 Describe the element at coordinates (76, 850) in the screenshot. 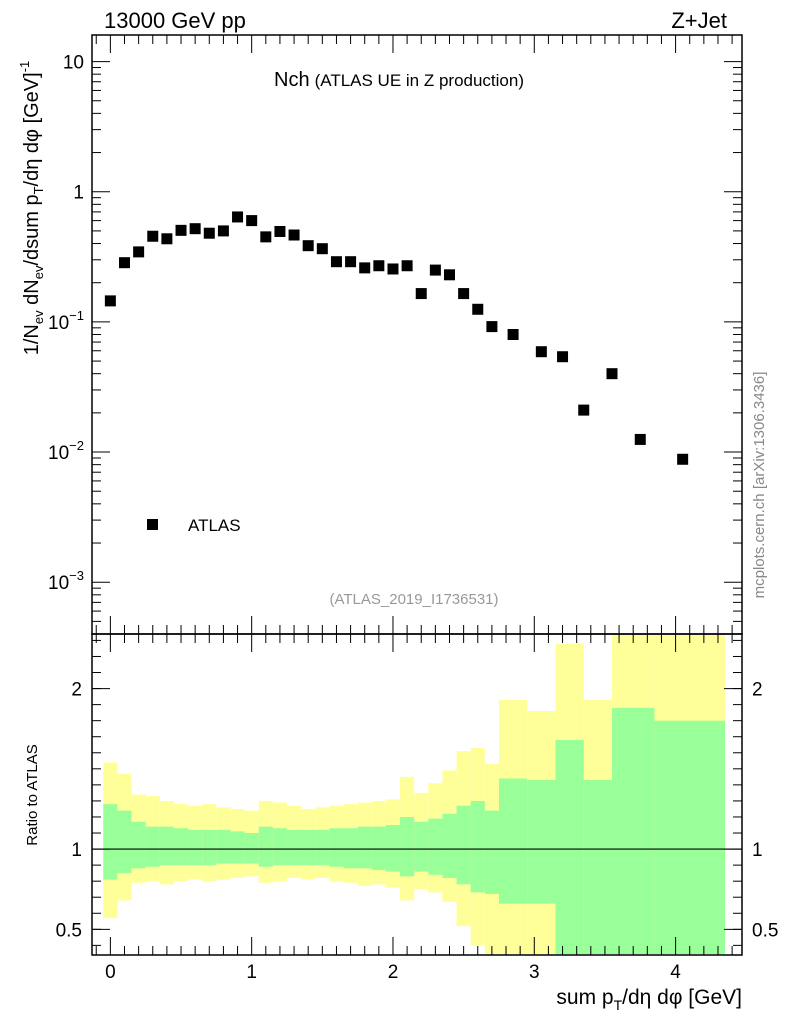

I see `ratio-y-tick-label-left-1: 1` at that location.